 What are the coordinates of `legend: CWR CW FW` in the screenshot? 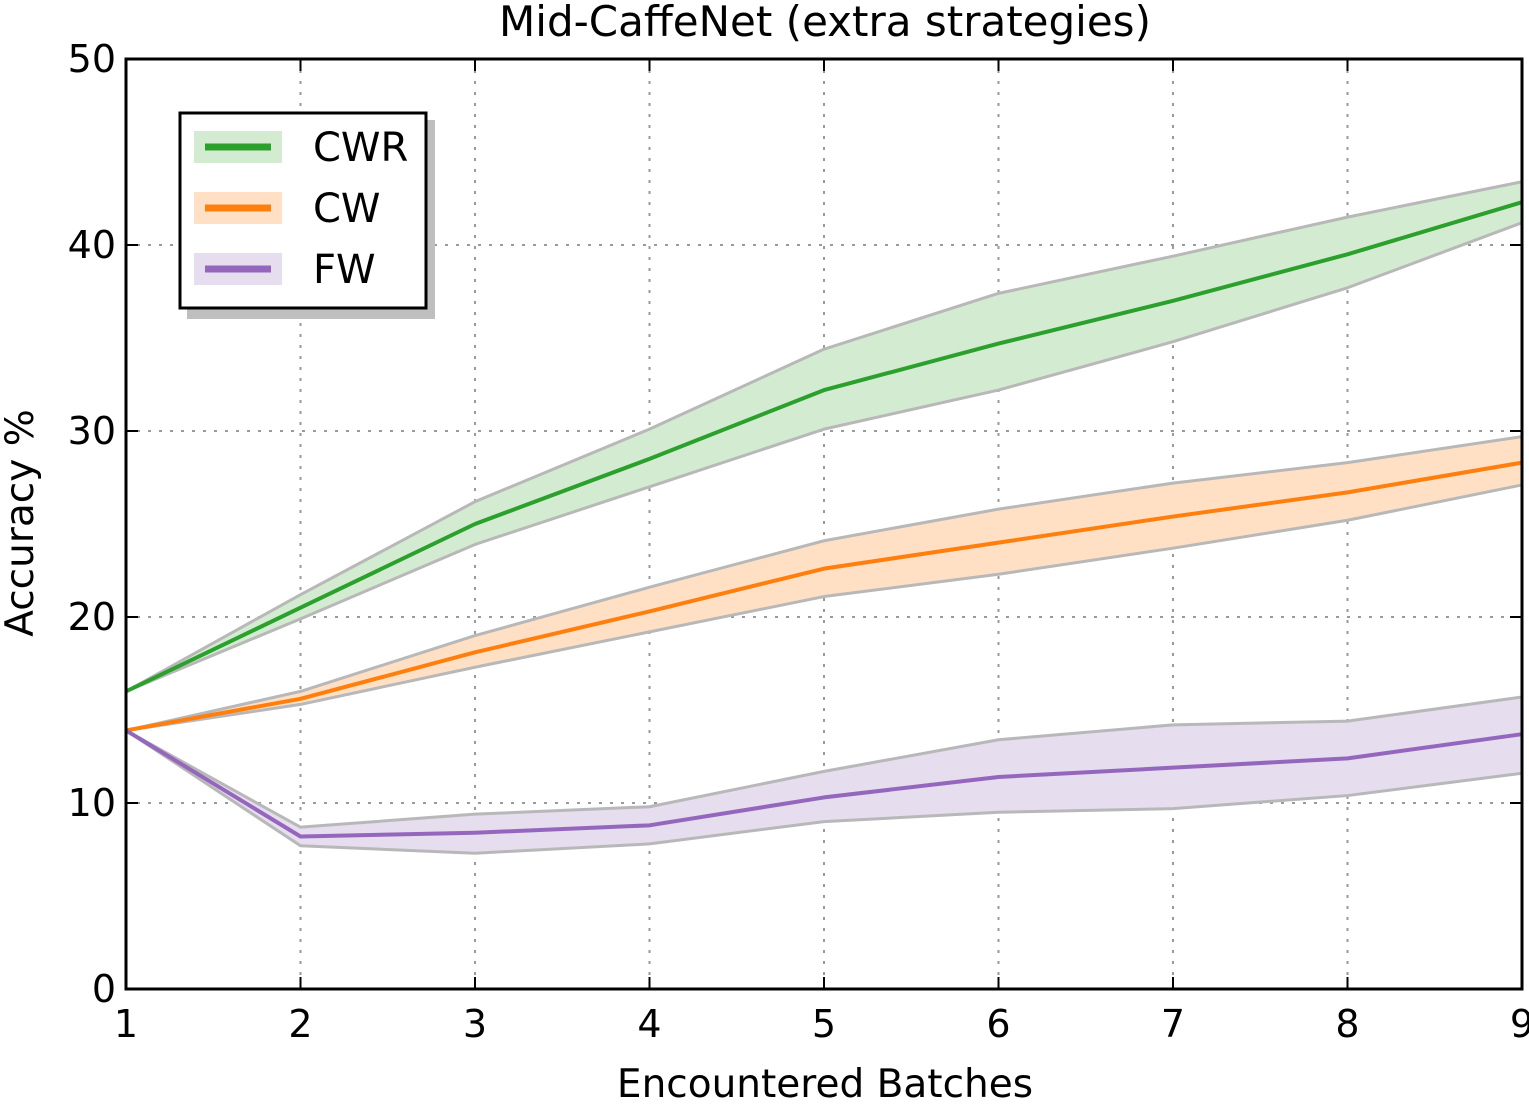 It's located at (306, 215).